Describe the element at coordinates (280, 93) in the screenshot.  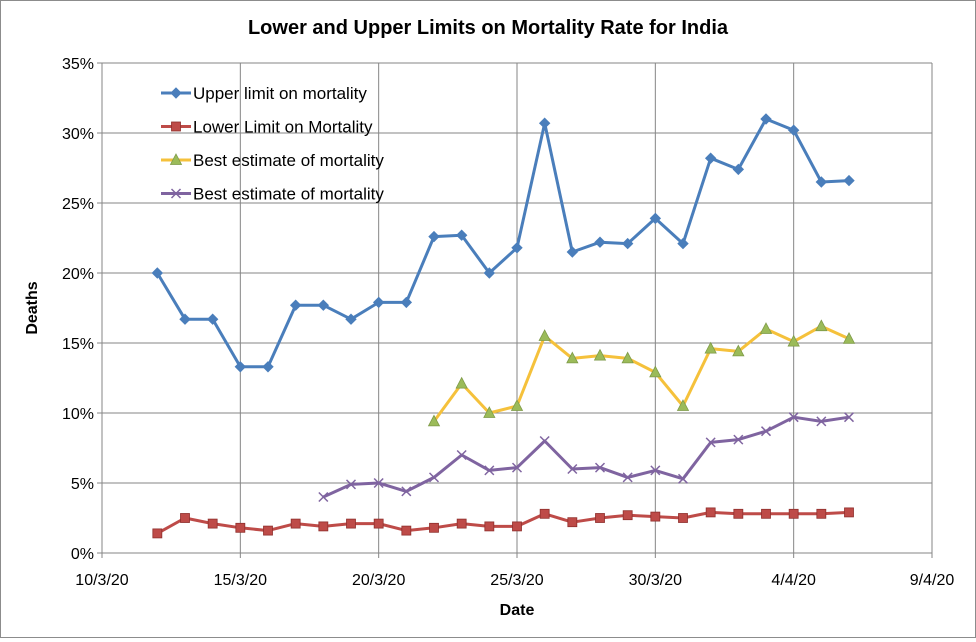
I see `legend-label: Upper limit on mortality` at that location.